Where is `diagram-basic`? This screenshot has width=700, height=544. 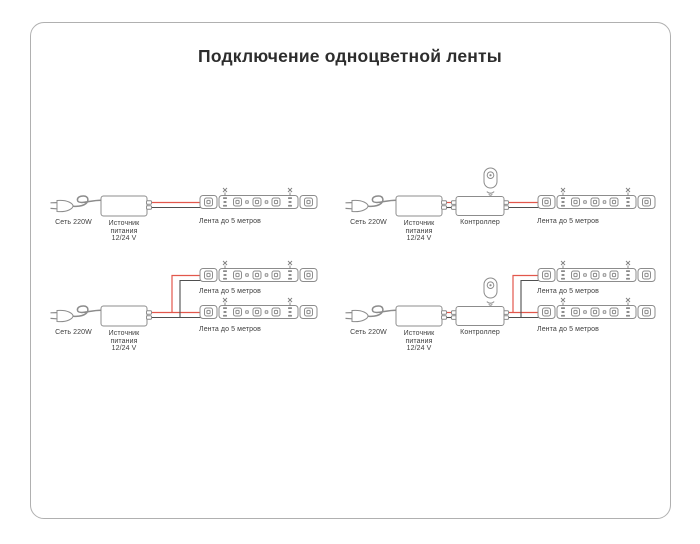
diagram-basic is located at coordinates (183, 202).